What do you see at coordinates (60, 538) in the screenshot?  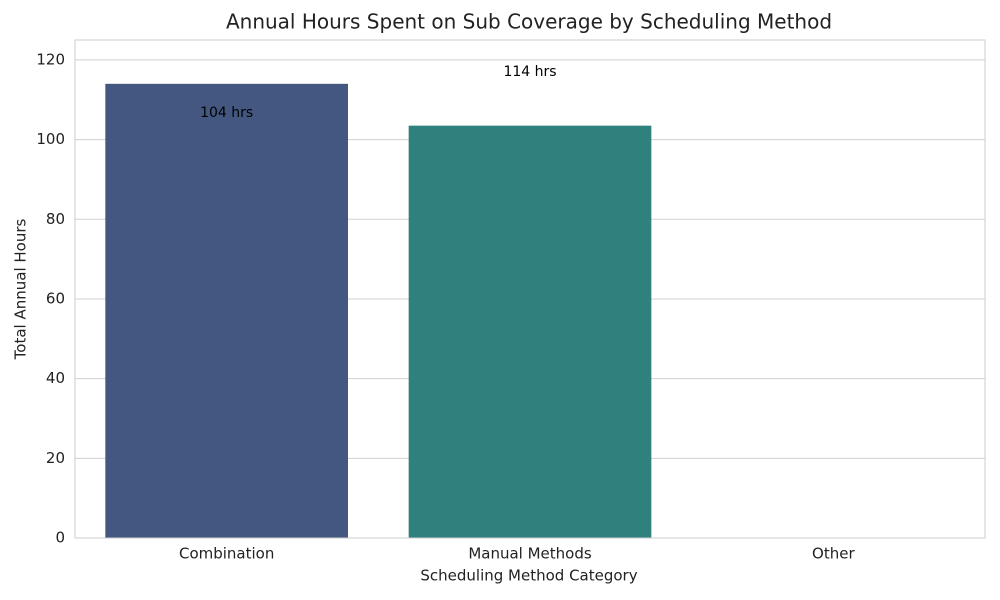 I see `y-tick-label: 0` at bounding box center [60, 538].